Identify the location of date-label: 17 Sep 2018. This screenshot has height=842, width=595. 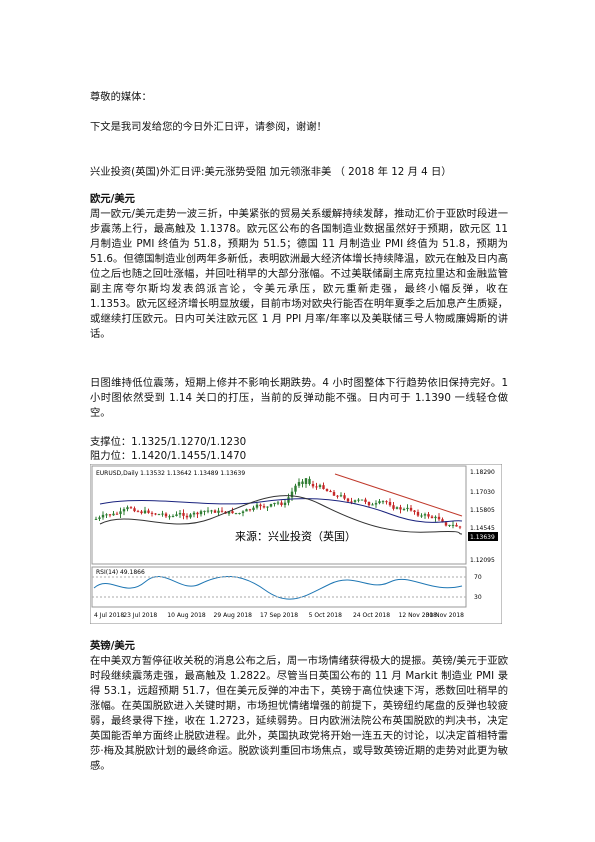
(279, 615).